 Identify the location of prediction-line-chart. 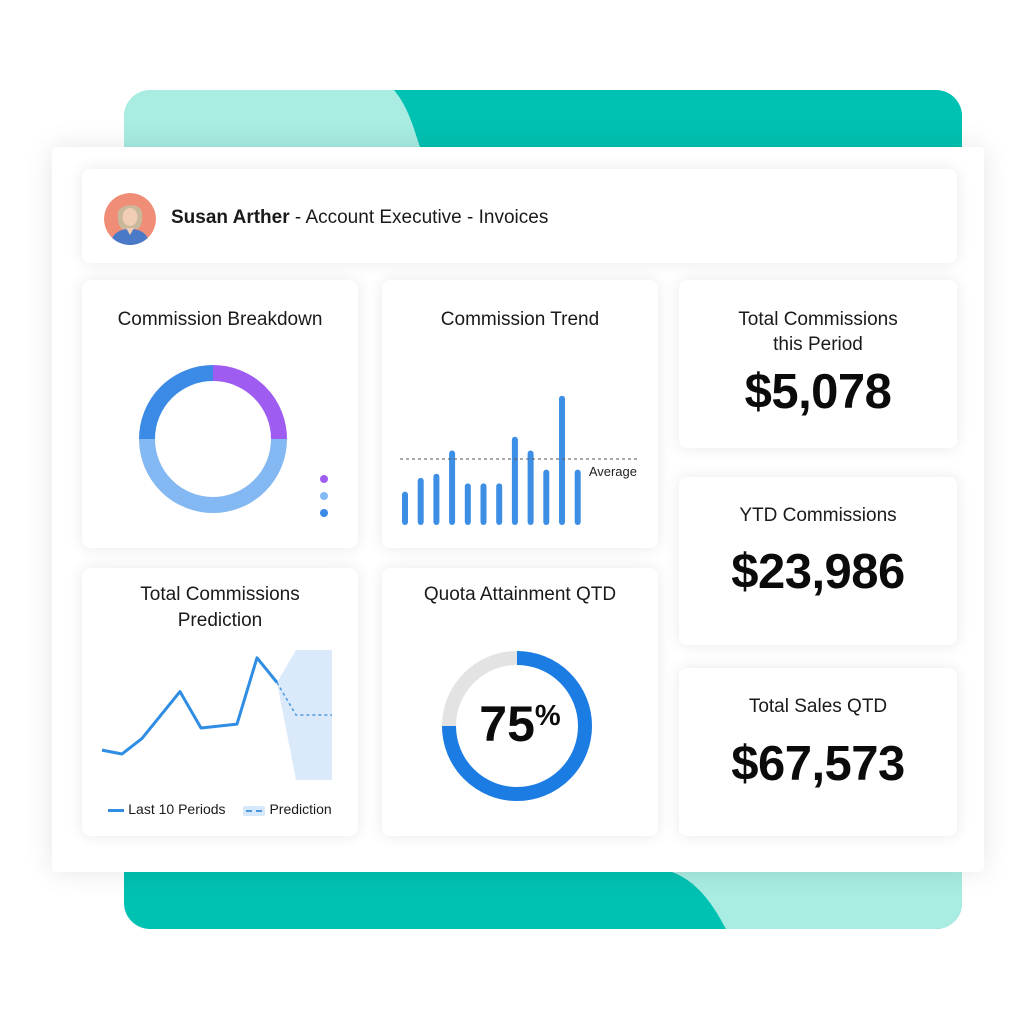
(220, 702).